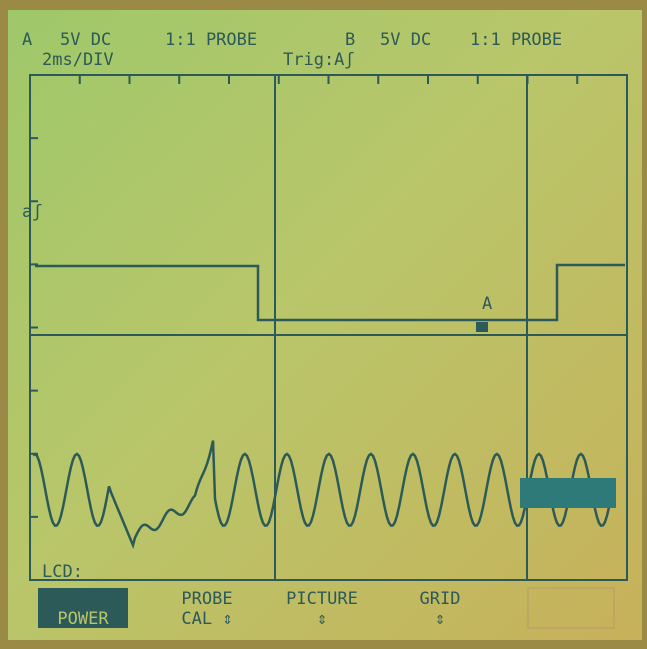  What do you see at coordinates (319, 60) in the screenshot?
I see `trigger: Trig:Aʃ` at bounding box center [319, 60].